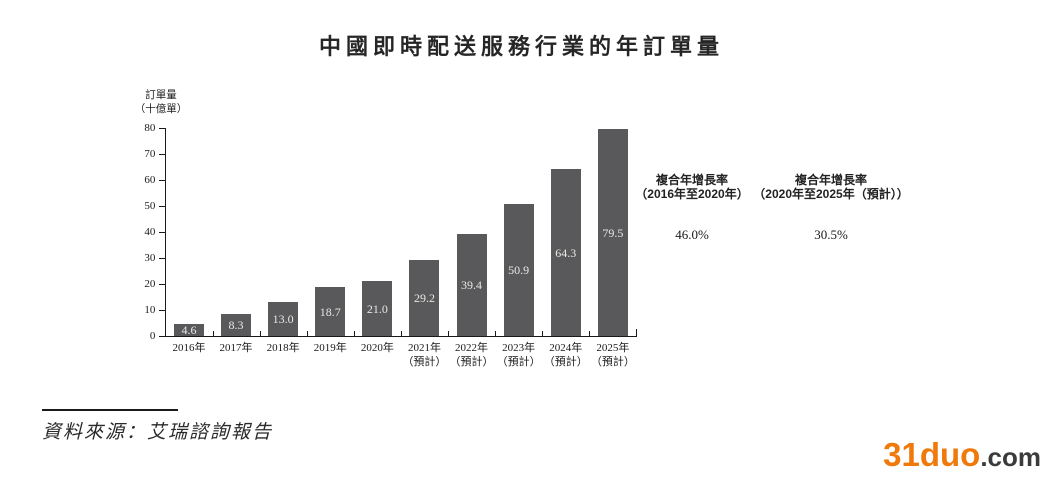 This screenshot has height=478, width=1047. I want to click on bar-2016年: 4.6, so click(188, 330).